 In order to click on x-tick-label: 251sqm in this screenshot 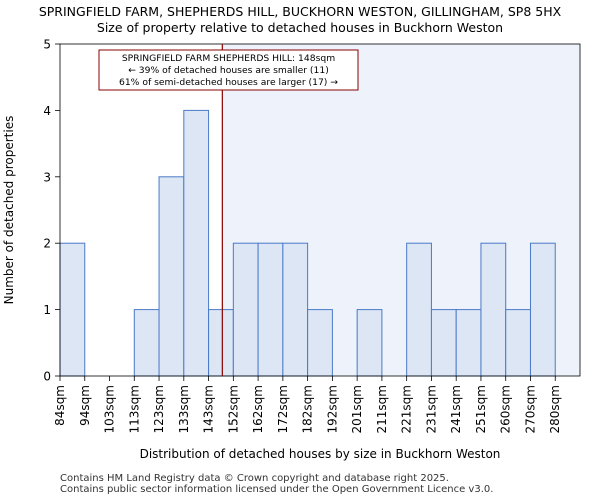, I will do `click(481, 409)`.